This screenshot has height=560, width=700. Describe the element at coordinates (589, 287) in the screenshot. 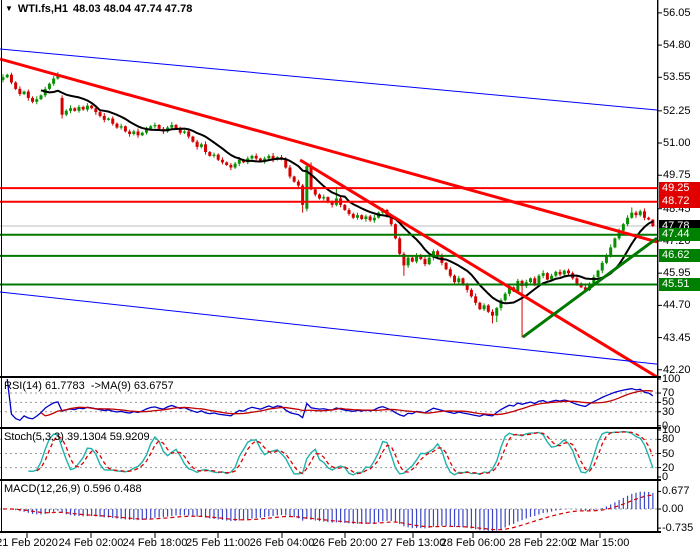

I see `ascending-support-green-trendline` at that location.